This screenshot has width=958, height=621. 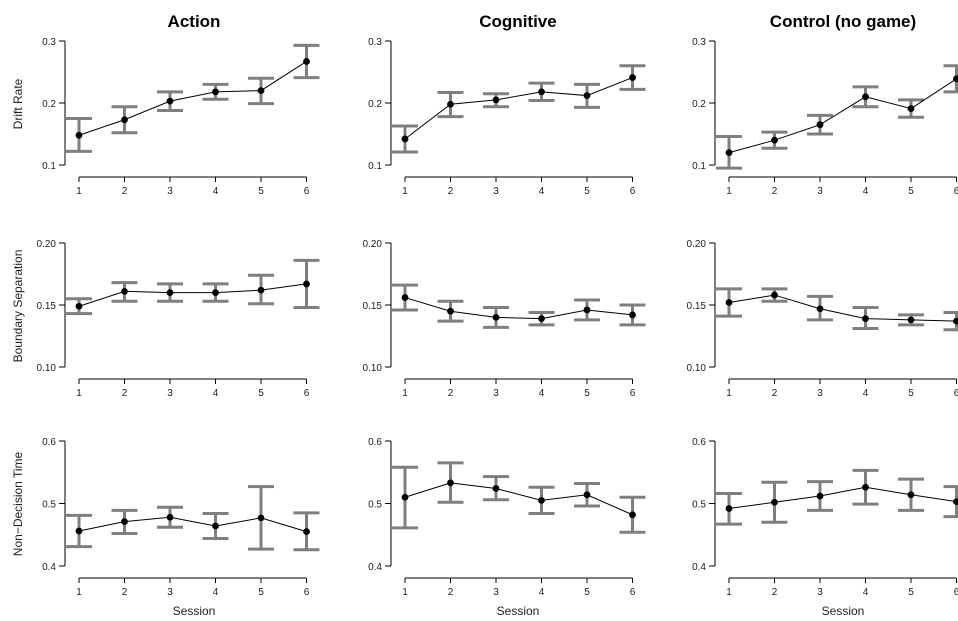 What do you see at coordinates (194, 611) in the screenshot?
I see `x-axis-label-action: Session` at bounding box center [194, 611].